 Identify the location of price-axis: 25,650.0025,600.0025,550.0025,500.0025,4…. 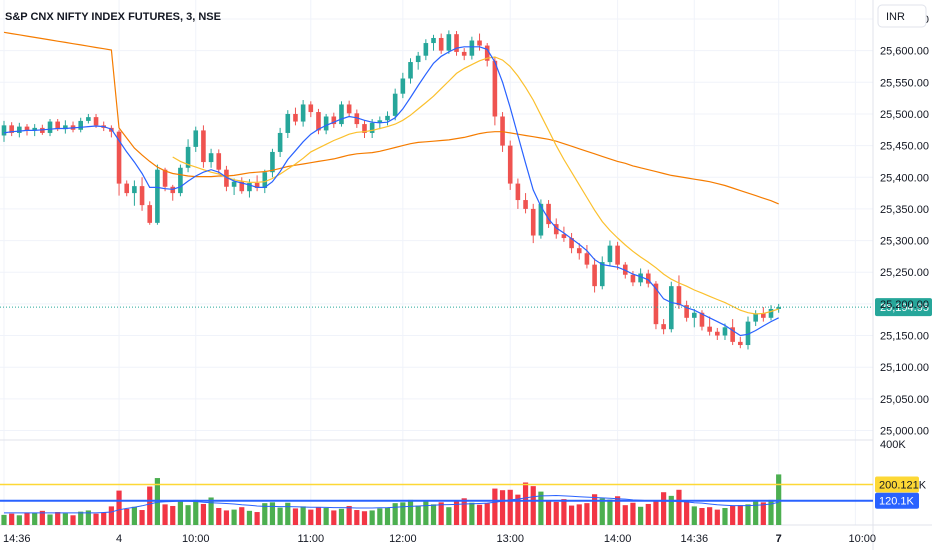
(904, 226).